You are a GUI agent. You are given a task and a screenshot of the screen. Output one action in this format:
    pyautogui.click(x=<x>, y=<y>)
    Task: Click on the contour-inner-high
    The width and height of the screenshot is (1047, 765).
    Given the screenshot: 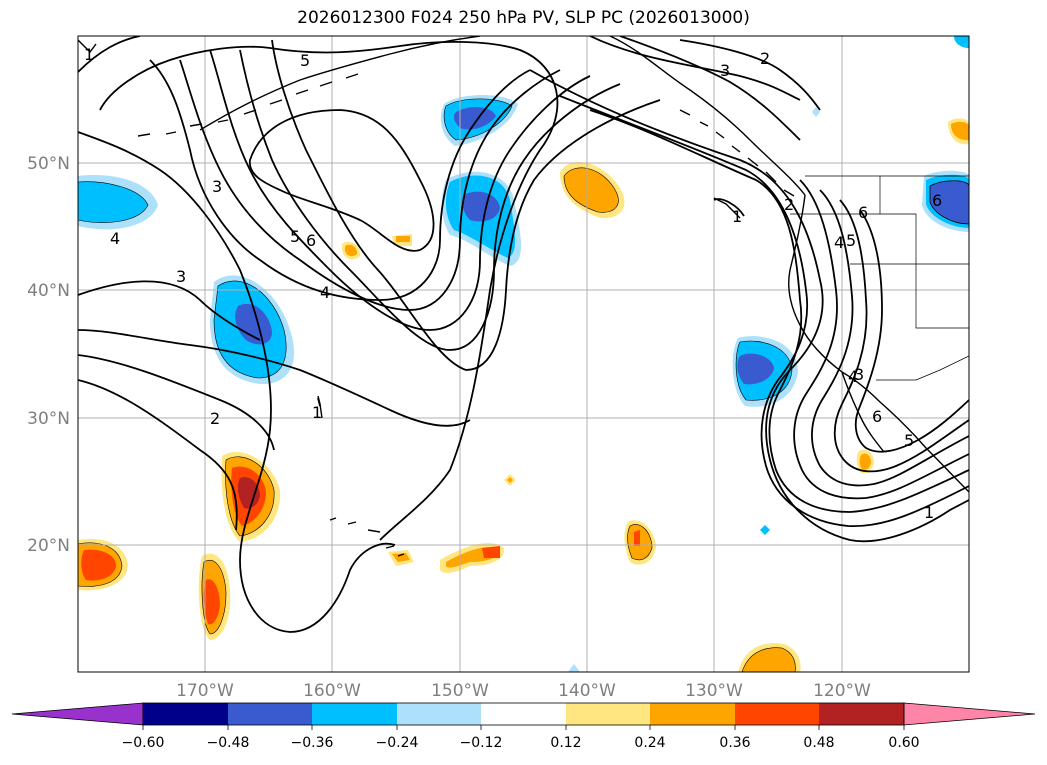 What is the action you would take?
    pyautogui.click(x=342, y=180)
    